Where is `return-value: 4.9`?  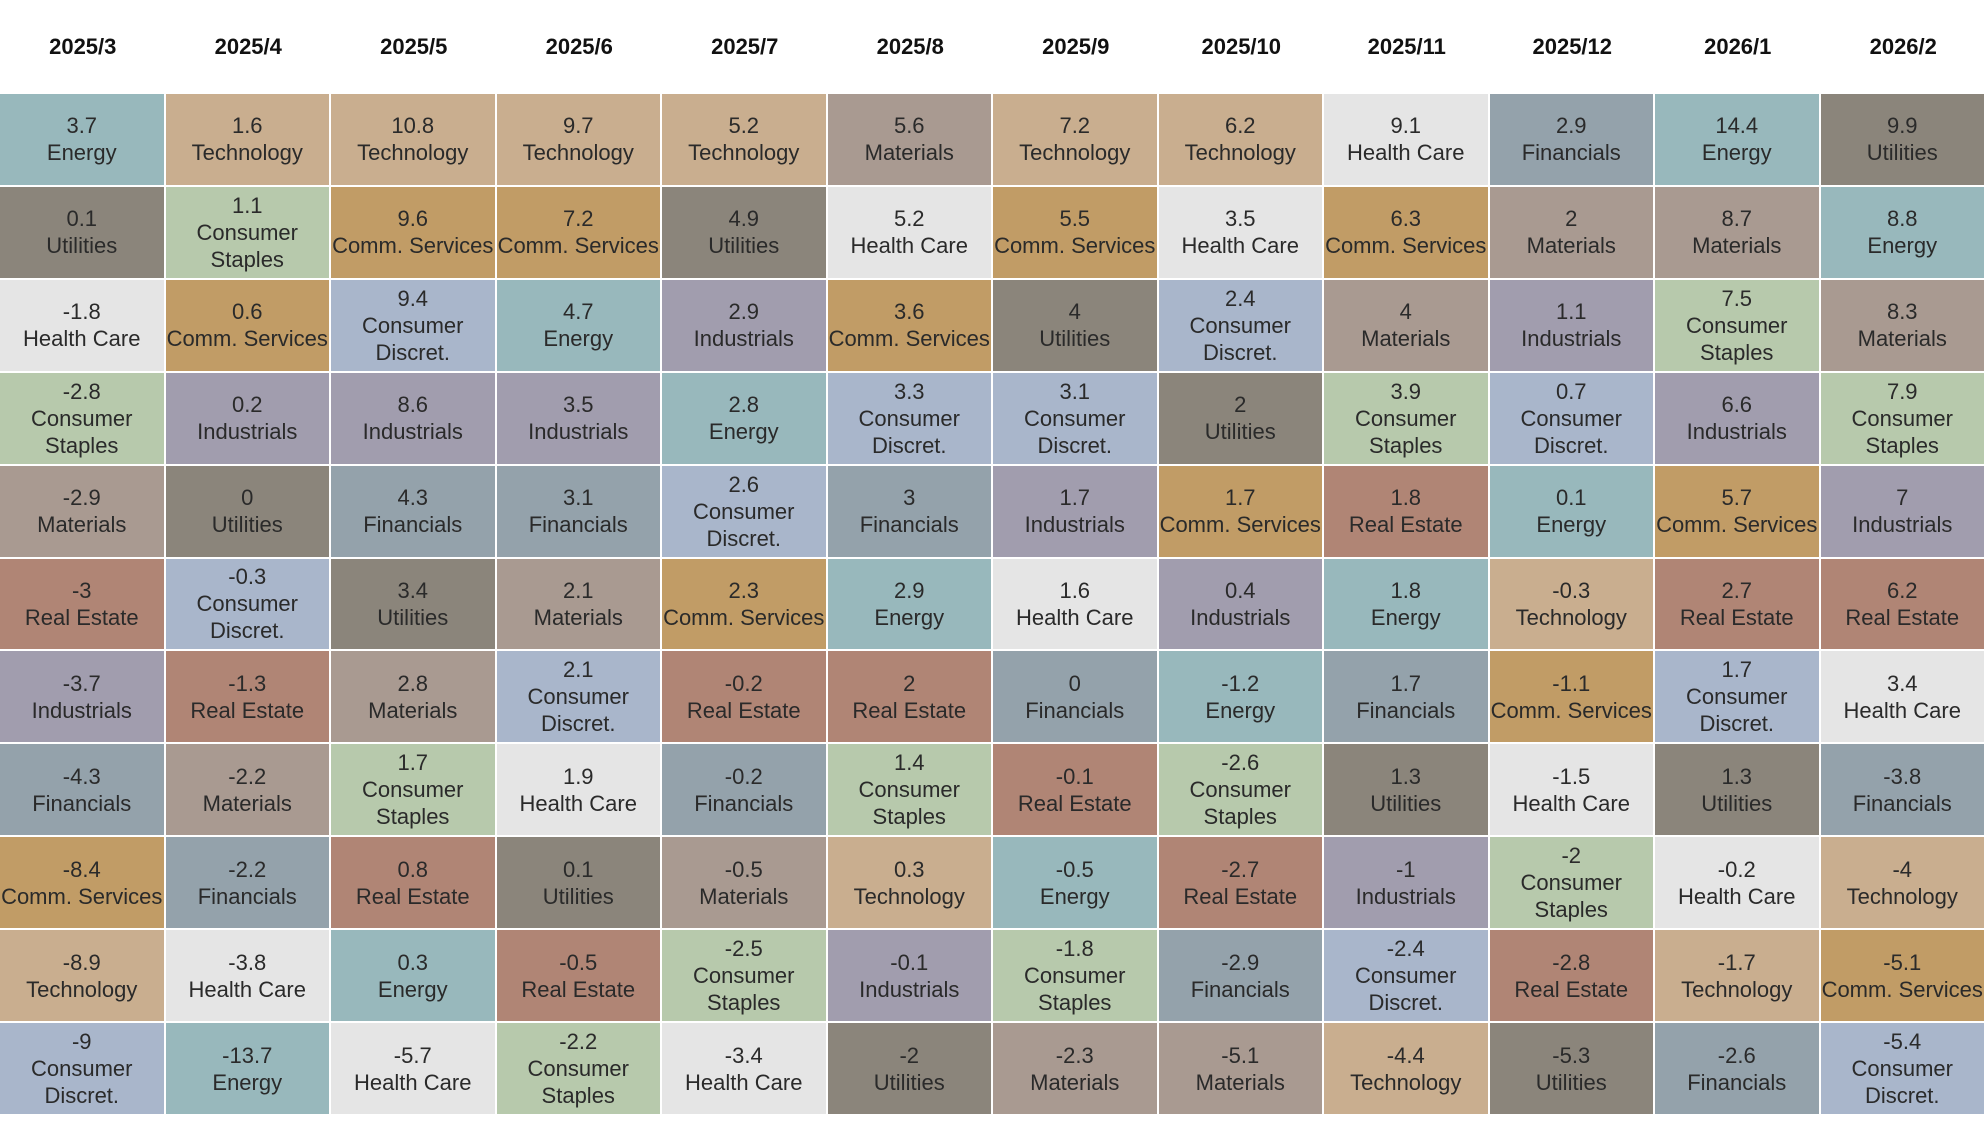 return-value: 4.9 is located at coordinates (744, 219).